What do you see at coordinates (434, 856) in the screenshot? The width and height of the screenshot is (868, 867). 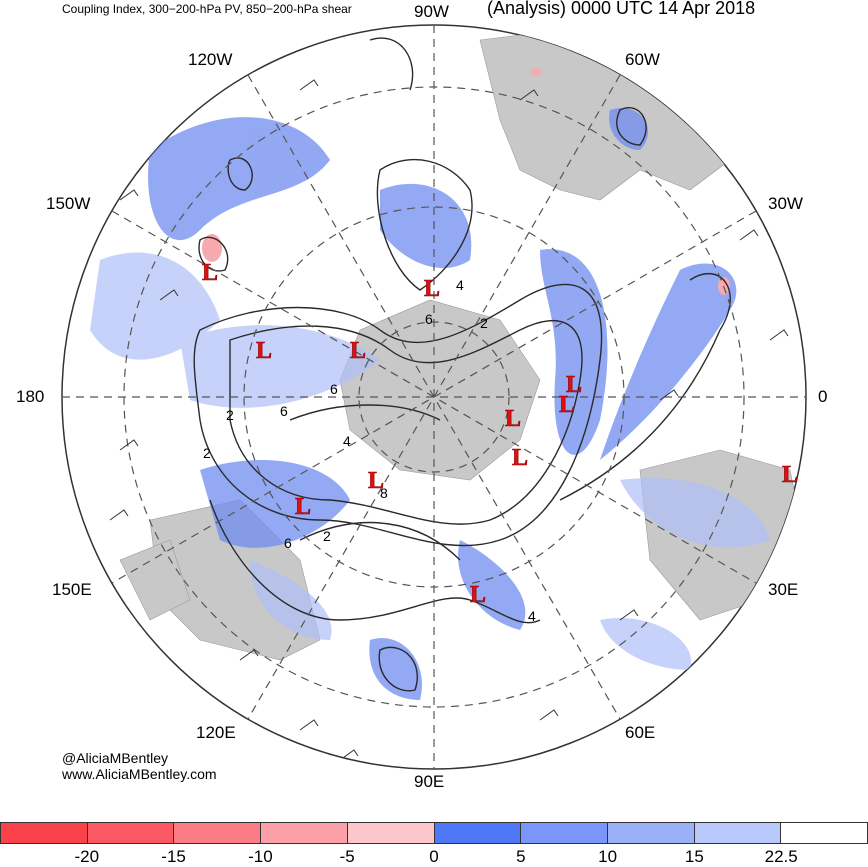 I see `colorbar-tick-label: 0` at bounding box center [434, 856].